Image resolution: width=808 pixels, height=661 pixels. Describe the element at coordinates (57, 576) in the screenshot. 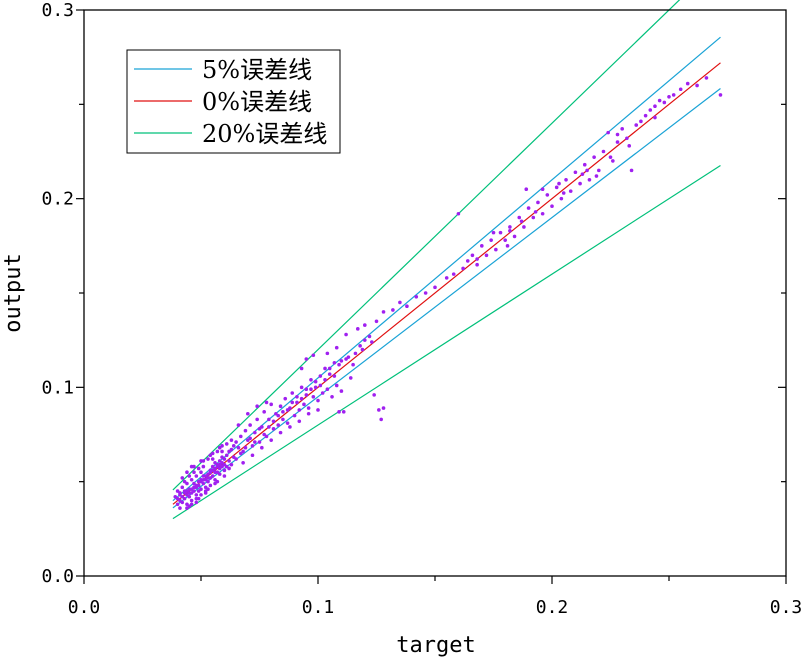

I see `y-tick-label: 0.0` at that location.